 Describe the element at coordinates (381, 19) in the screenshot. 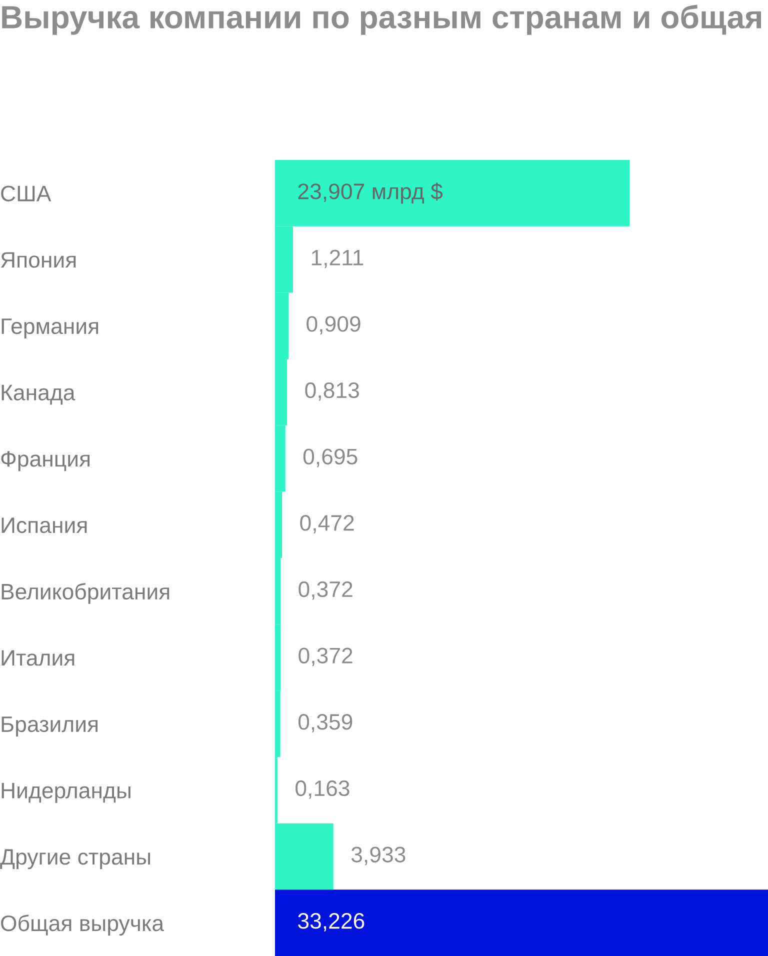

I see `chart-title: Выручка компании по разным странам и общая` at that location.